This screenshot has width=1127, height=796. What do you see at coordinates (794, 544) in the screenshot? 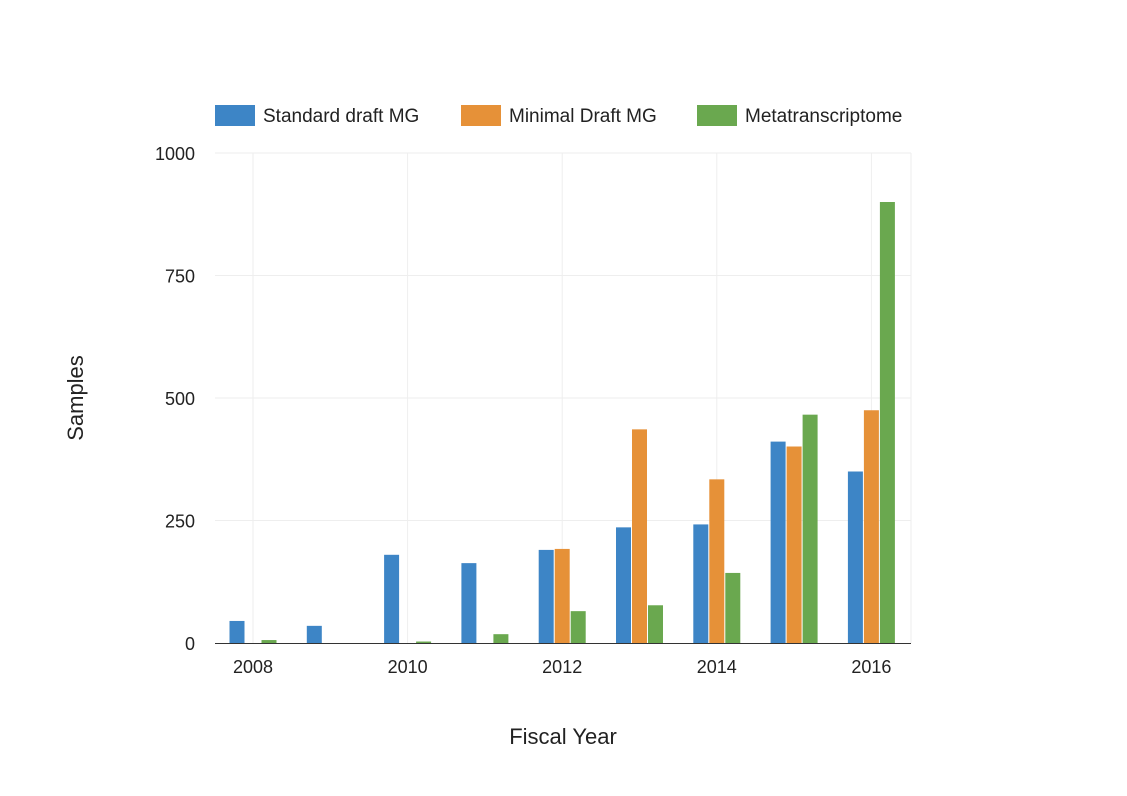
I see `bar-minimal-draft-mg-2015` at bounding box center [794, 544].